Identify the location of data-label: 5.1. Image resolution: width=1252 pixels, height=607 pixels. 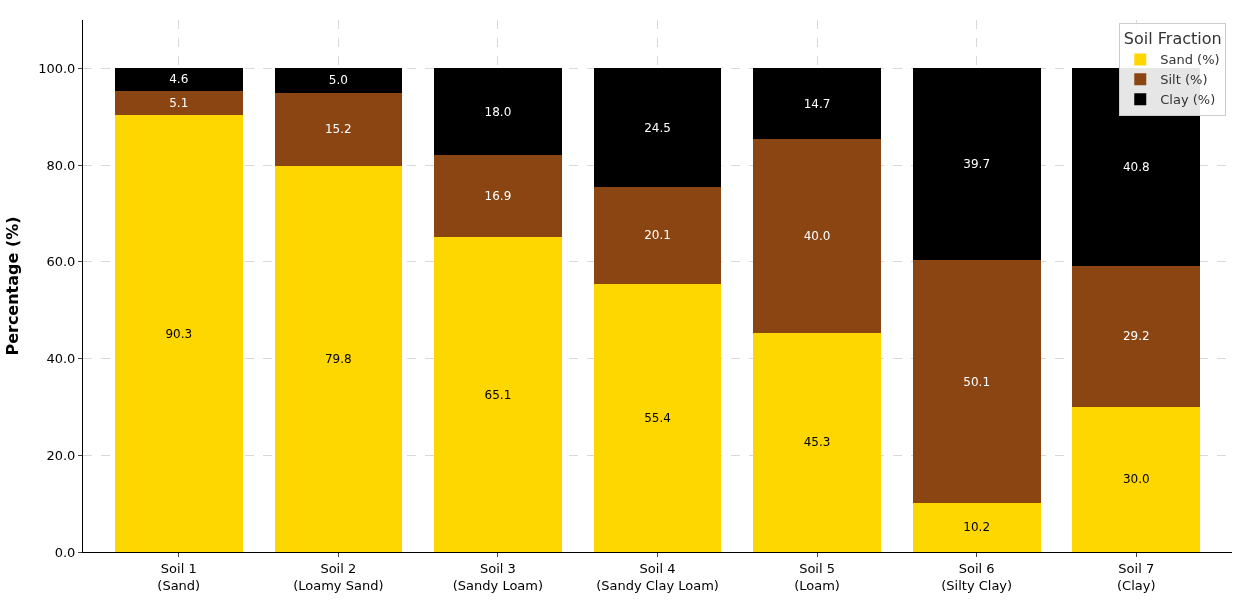
(179, 102).